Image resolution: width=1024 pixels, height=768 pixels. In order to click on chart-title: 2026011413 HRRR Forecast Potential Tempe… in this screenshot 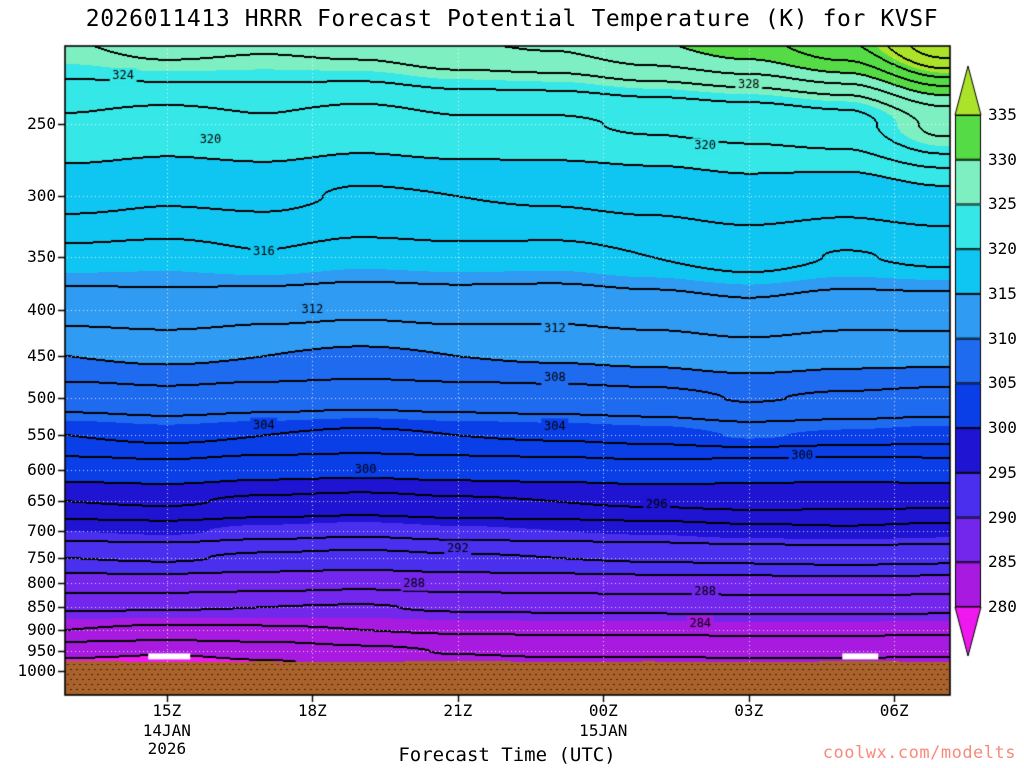, I will do `click(512, 19)`.